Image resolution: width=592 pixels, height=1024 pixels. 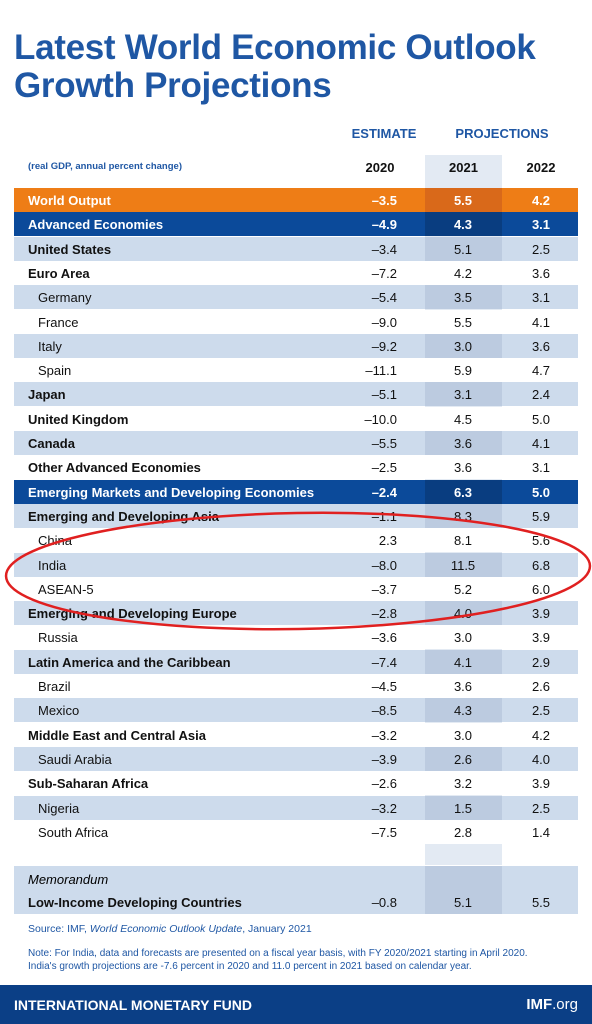 I want to click on cell-value: 1.5, so click(x=463, y=808).